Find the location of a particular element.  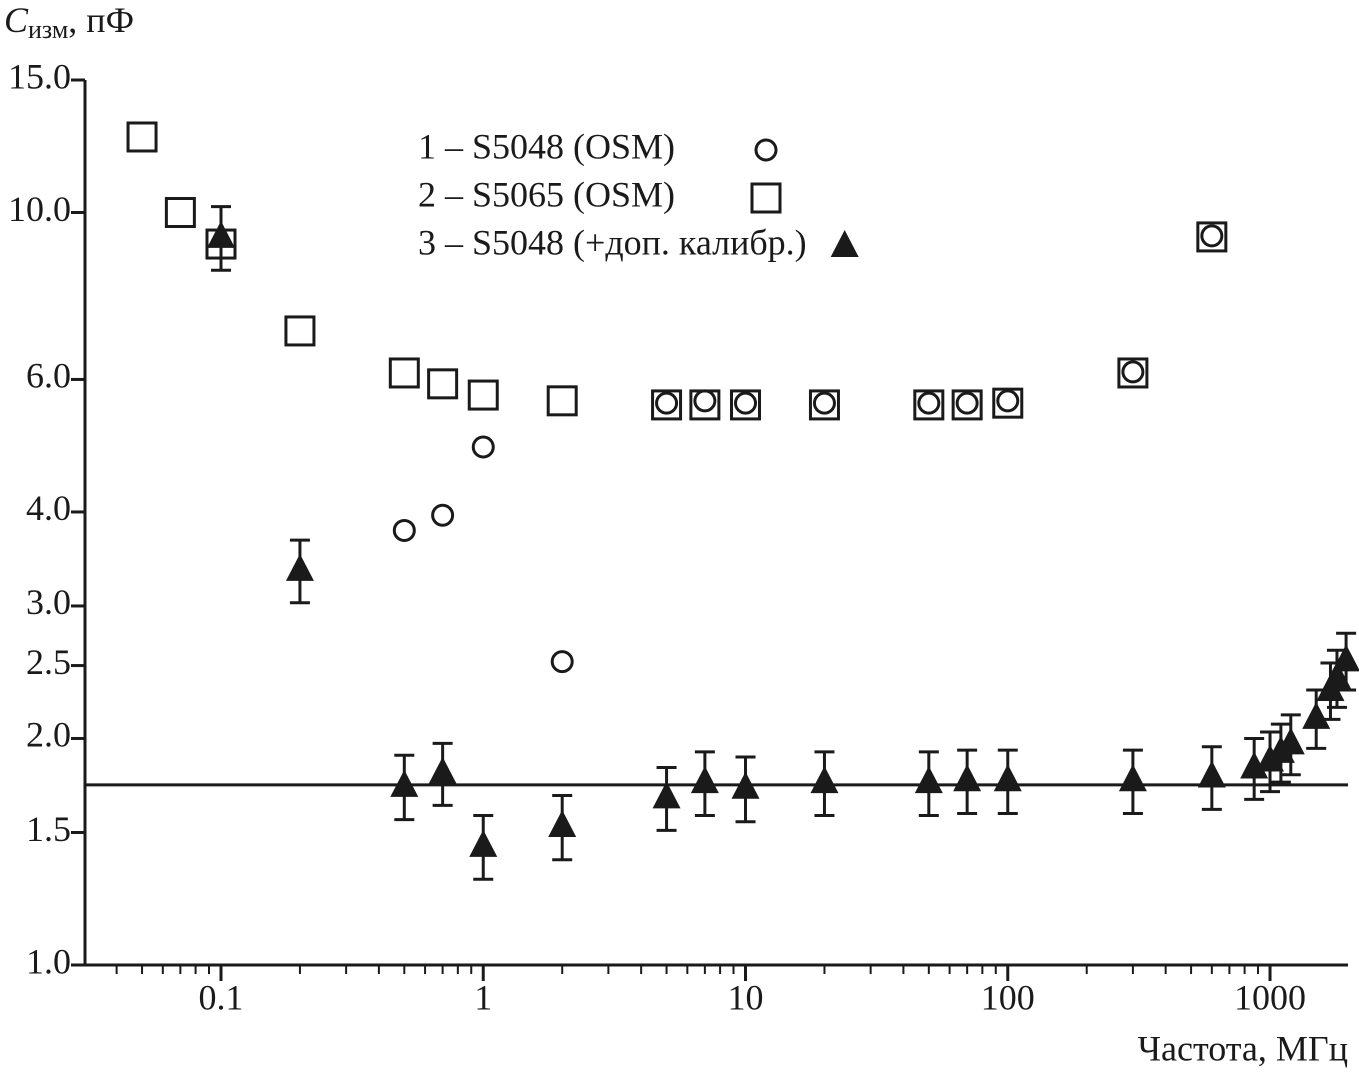

legend-label: 1 – S5048 (OSM) is located at coordinates (546, 146).